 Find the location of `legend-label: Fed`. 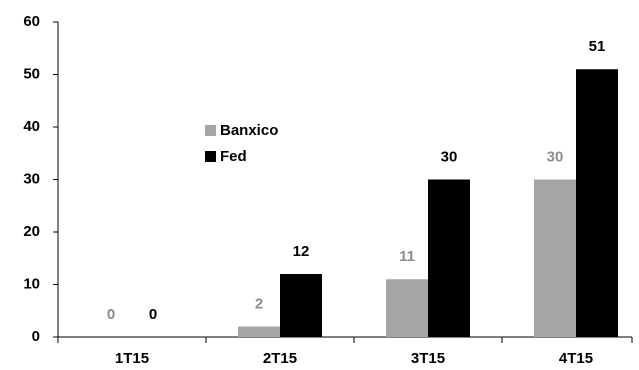

legend-label: Fed is located at coordinates (233, 156).